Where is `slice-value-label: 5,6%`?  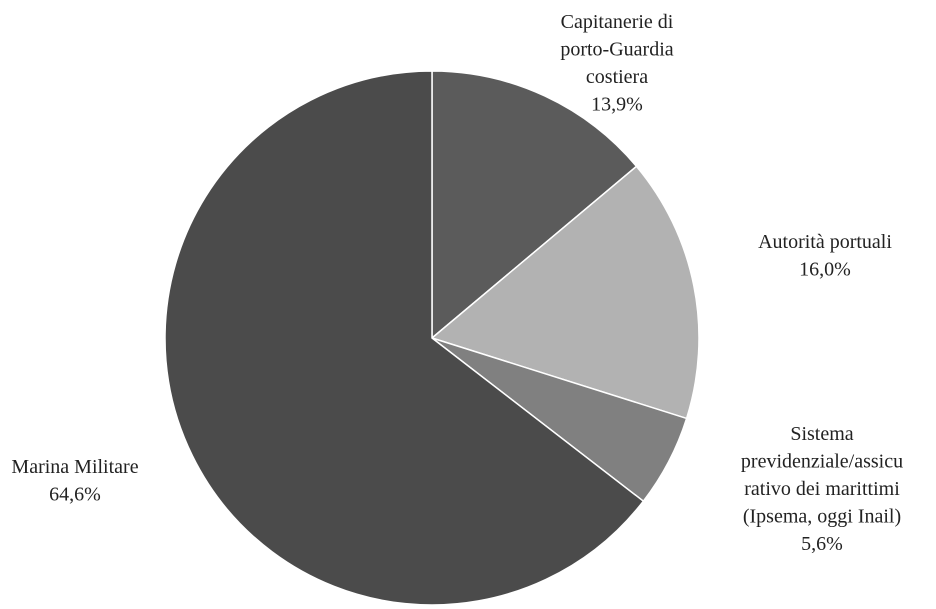 slice-value-label: 5,6% is located at coordinates (822, 544).